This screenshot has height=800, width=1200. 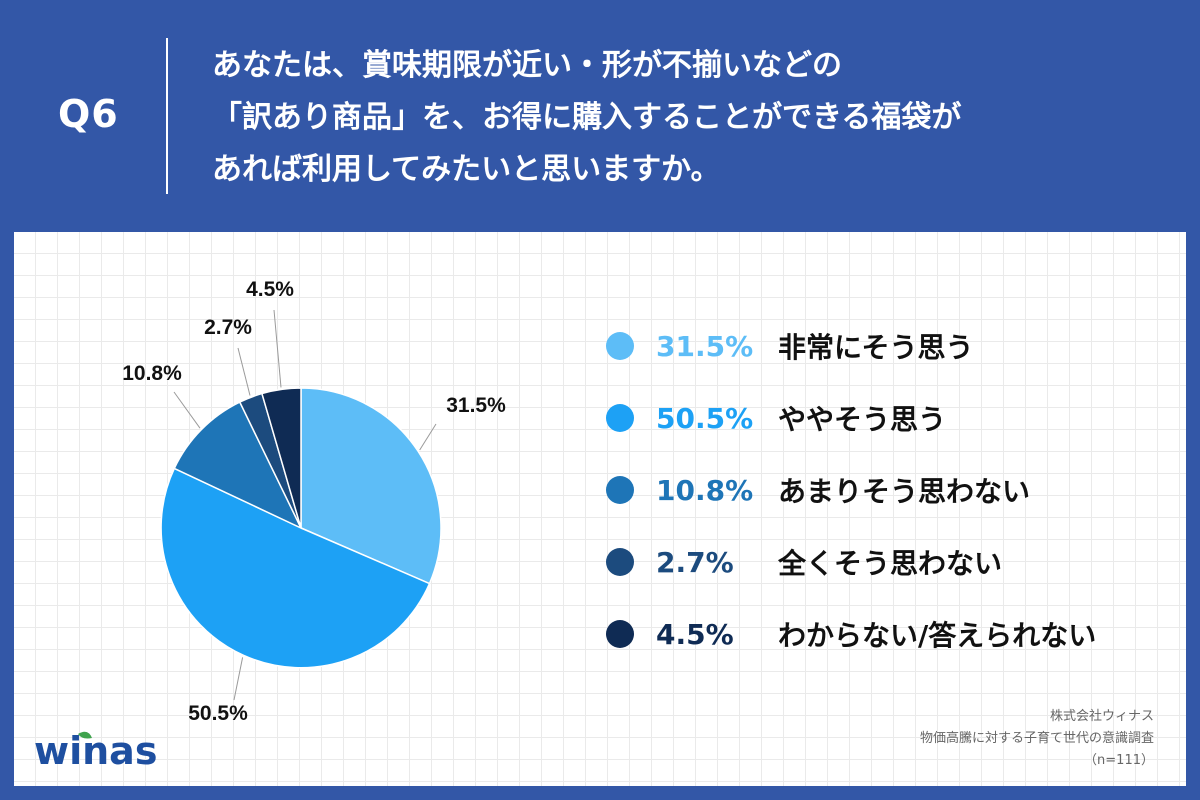 What do you see at coordinates (1101, 716) in the screenshot?
I see `source-company: 株式会社ウィナス` at bounding box center [1101, 716].